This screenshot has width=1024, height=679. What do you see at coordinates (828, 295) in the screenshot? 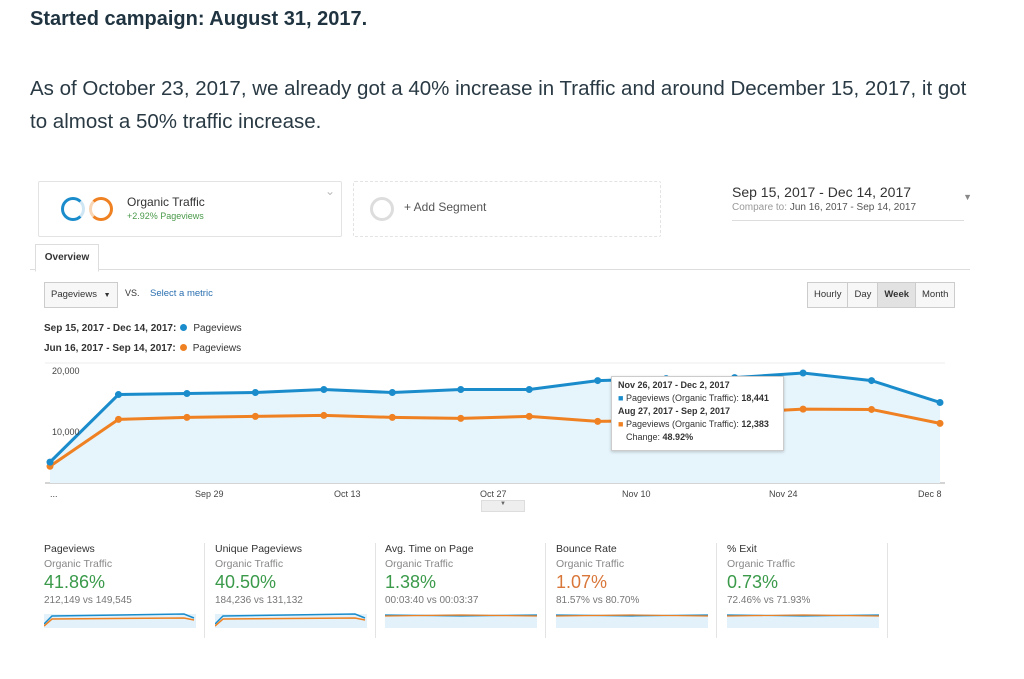
I see `granularity-hourly: Hourly` at bounding box center [828, 295].